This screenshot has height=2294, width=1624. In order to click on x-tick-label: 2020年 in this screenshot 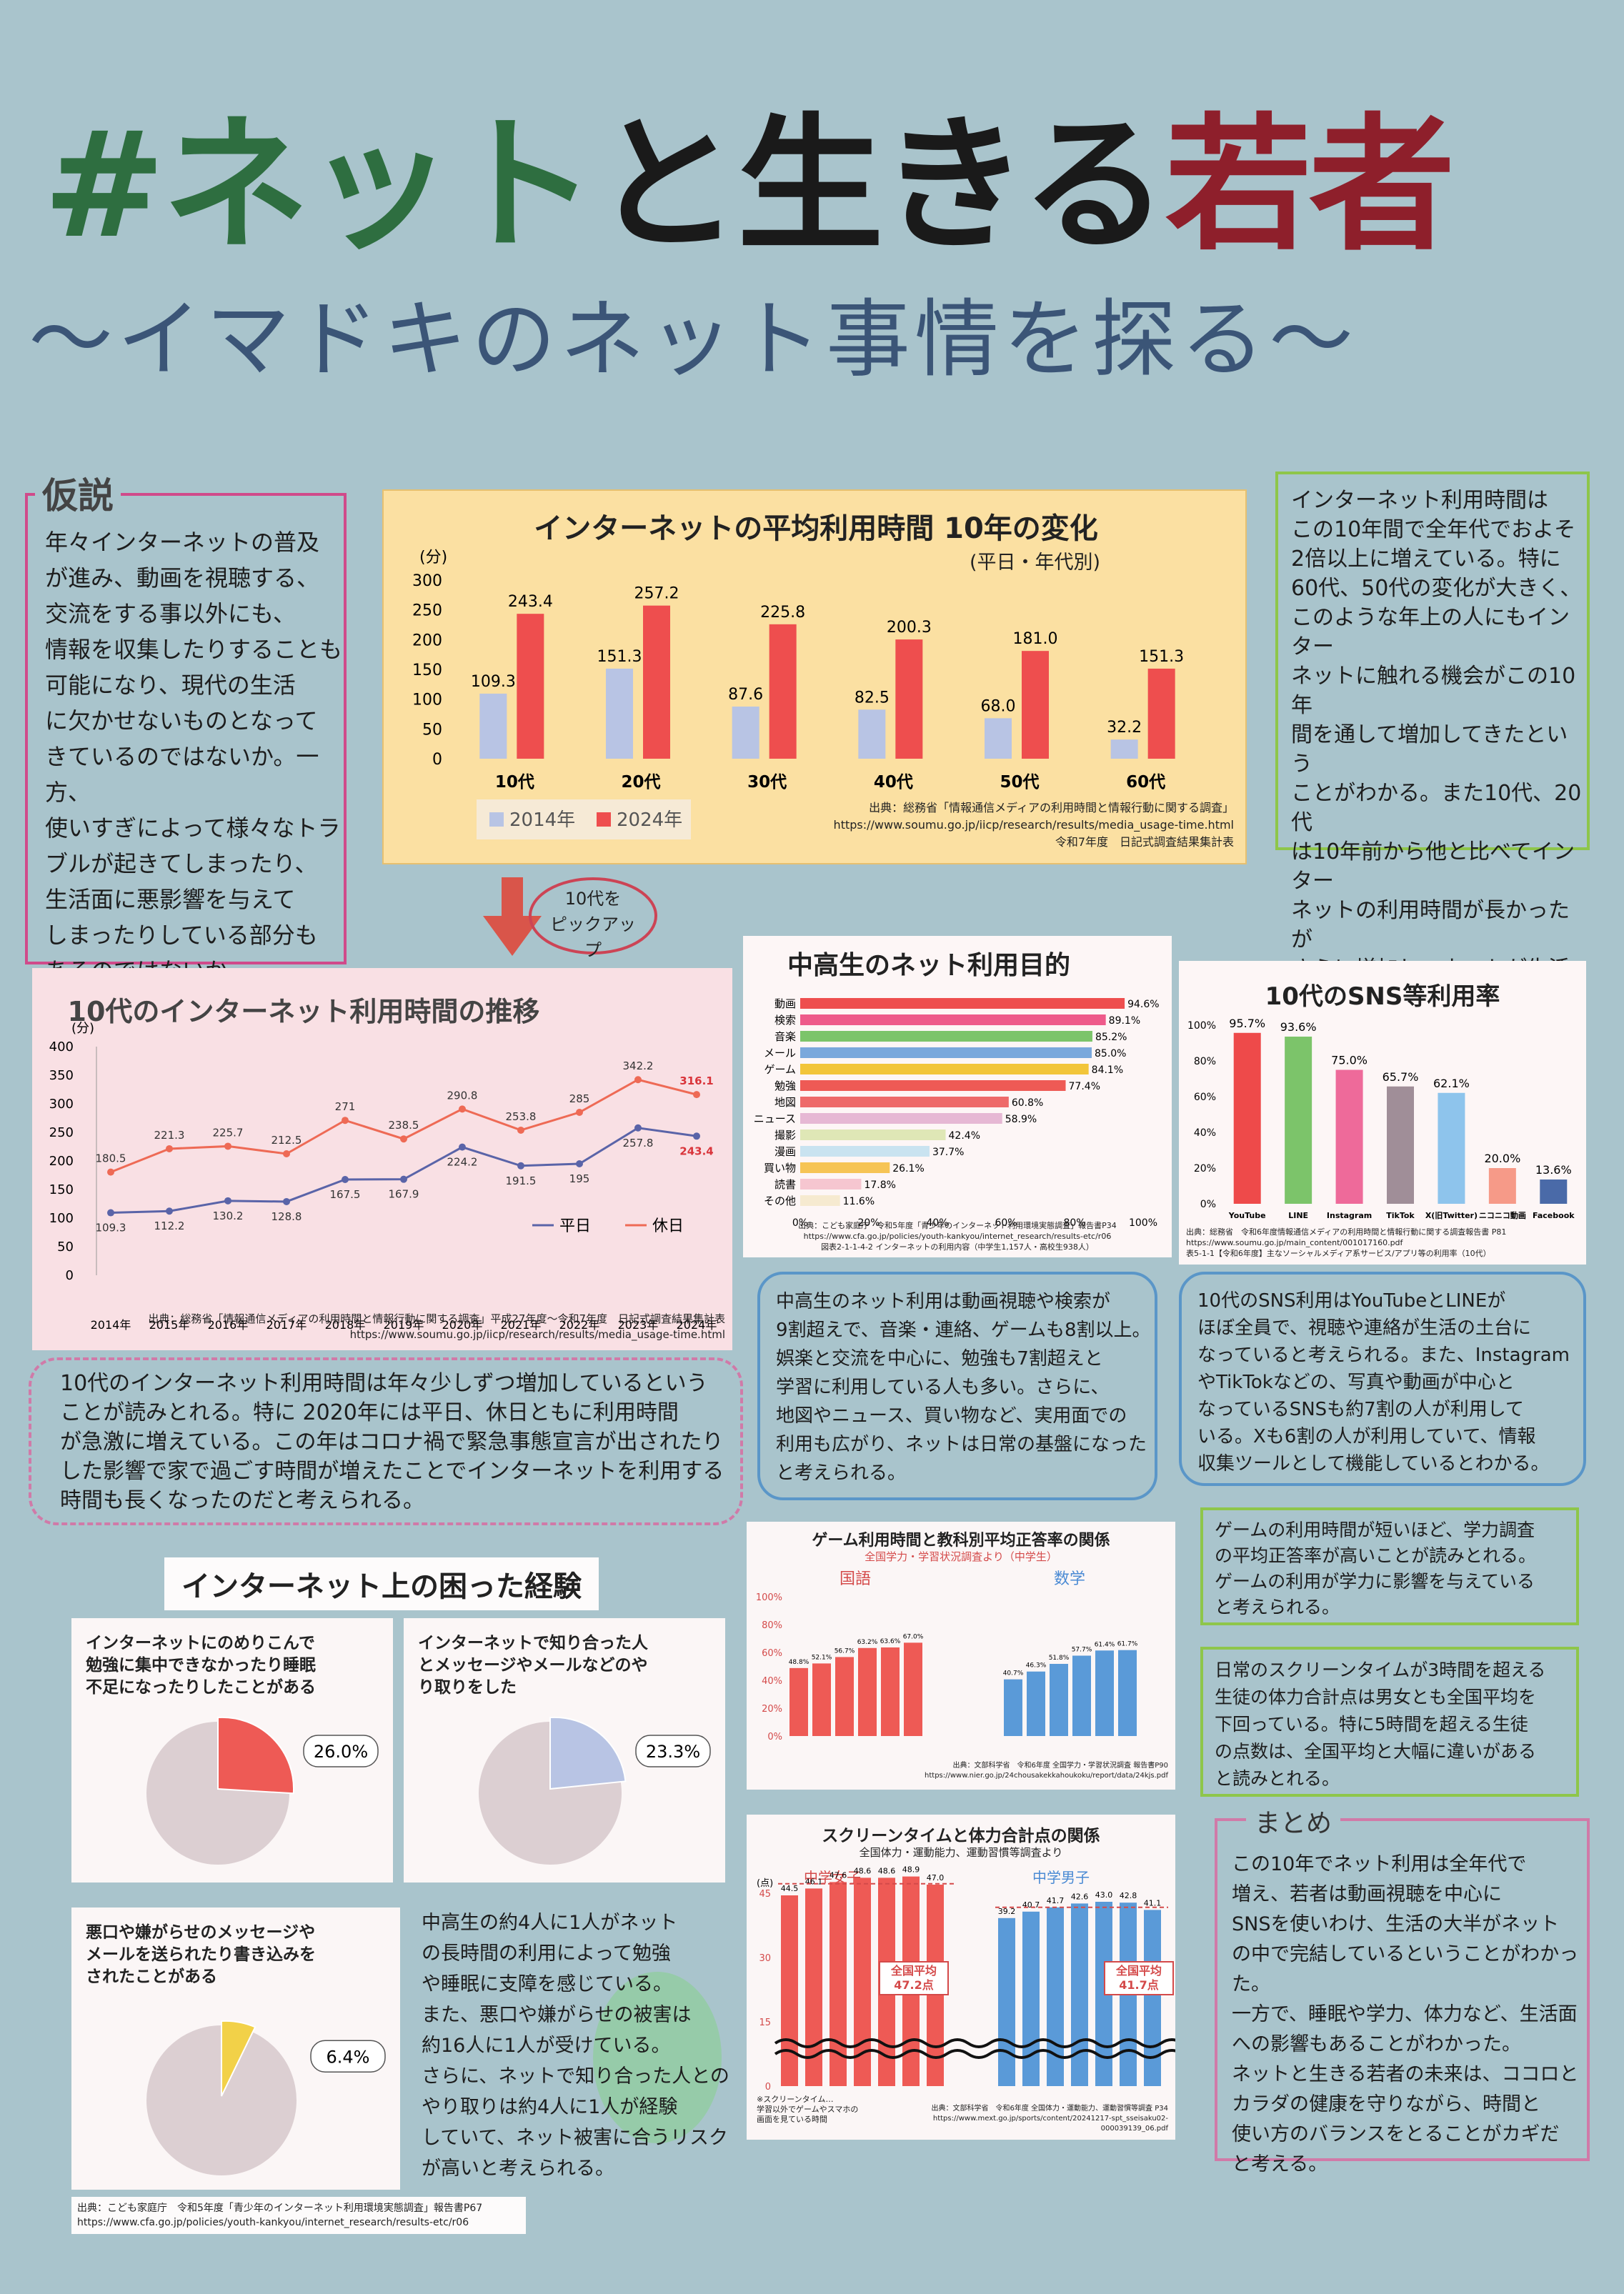, I will do `click(463, 1325)`.